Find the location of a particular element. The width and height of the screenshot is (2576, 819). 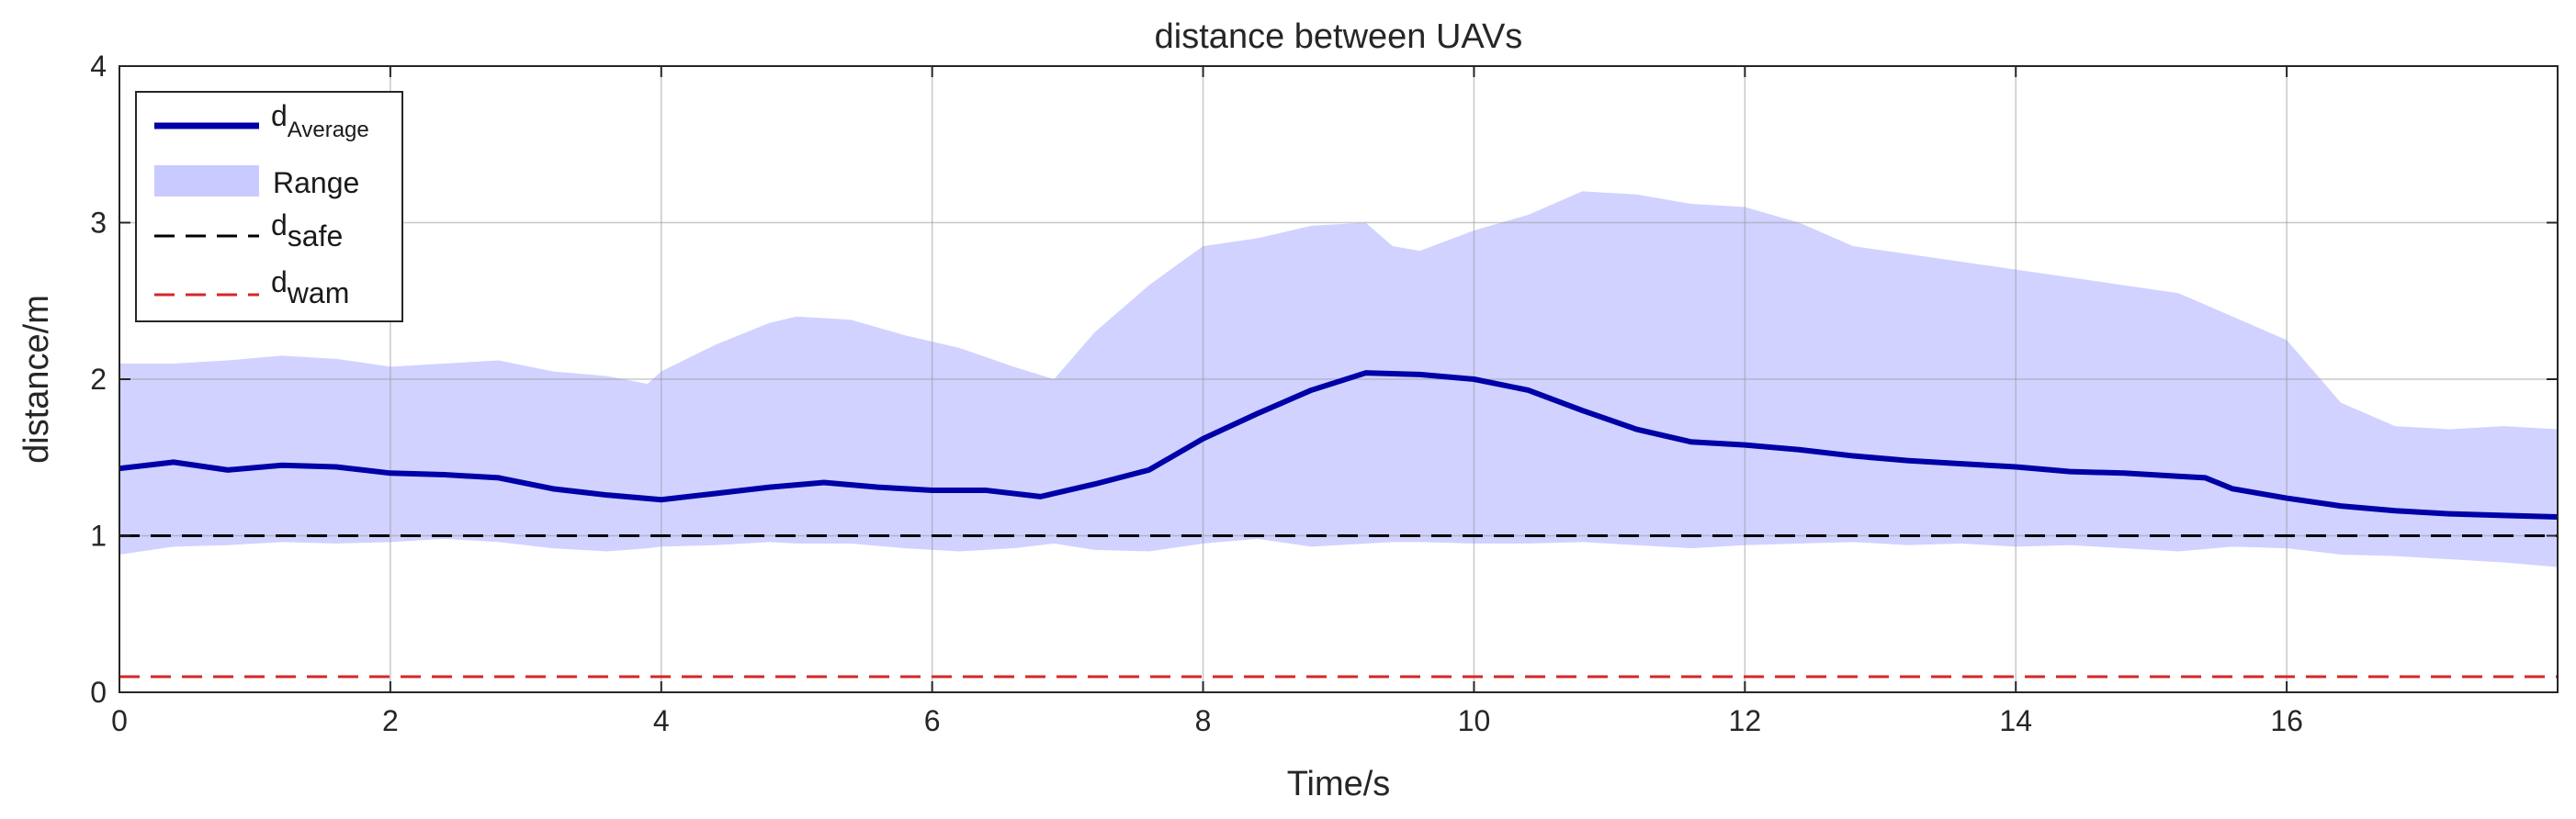

y-tick-label: 0 is located at coordinates (98, 692).